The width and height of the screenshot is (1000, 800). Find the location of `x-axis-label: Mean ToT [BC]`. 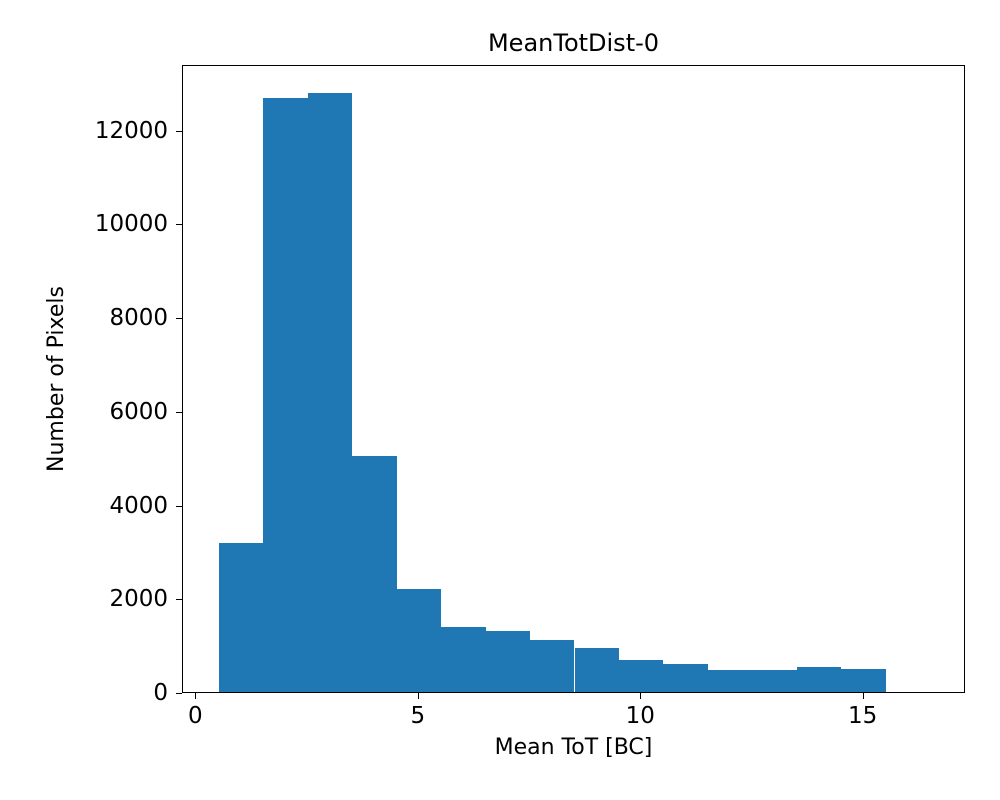

x-axis-label: Mean ToT [BC] is located at coordinates (573, 747).